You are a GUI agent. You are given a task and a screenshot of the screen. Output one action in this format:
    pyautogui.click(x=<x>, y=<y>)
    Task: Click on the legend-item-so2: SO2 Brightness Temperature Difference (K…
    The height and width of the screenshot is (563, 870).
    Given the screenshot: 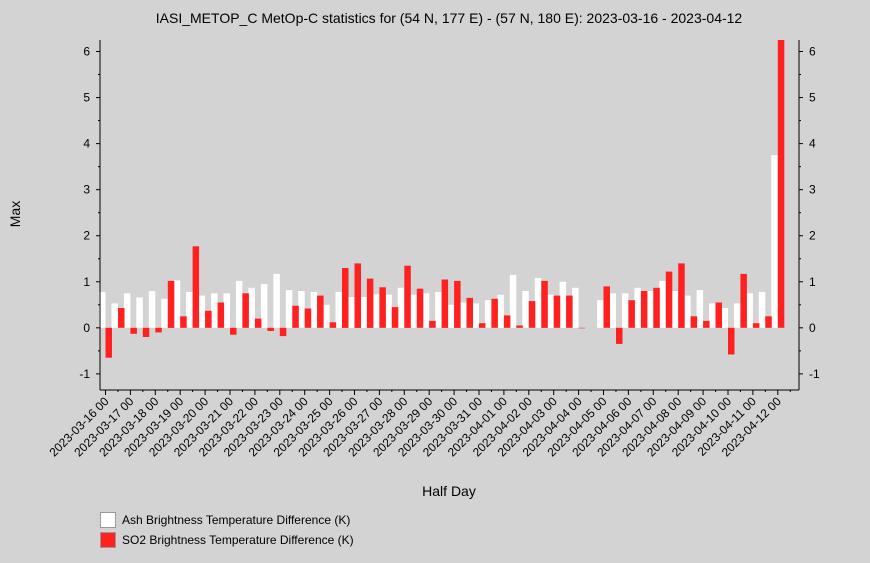 What is the action you would take?
    pyautogui.click(x=227, y=540)
    